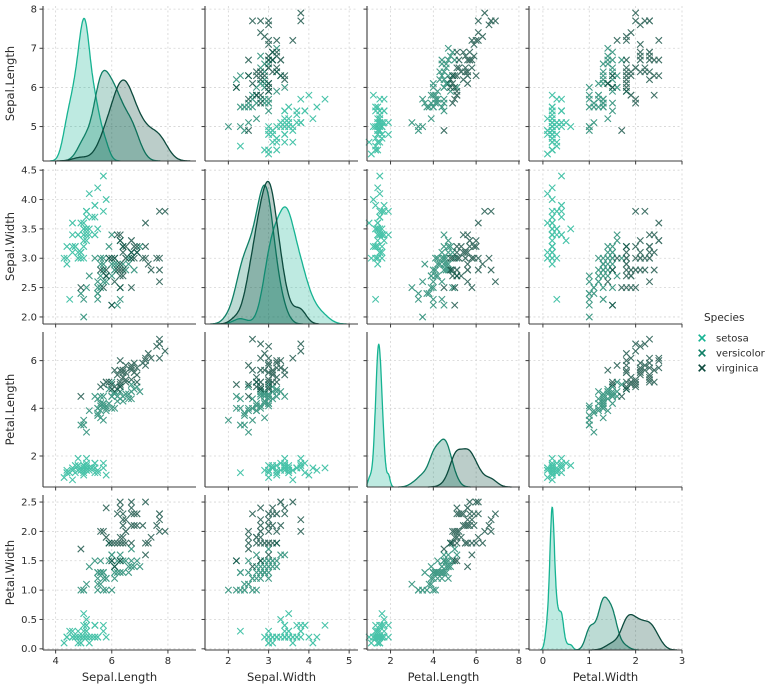 Image resolution: width=780 pixels, height=697 pixels. Describe the element at coordinates (10, 246) in the screenshot. I see `y-axis-label-sepal-width: Sepal.Width` at that location.